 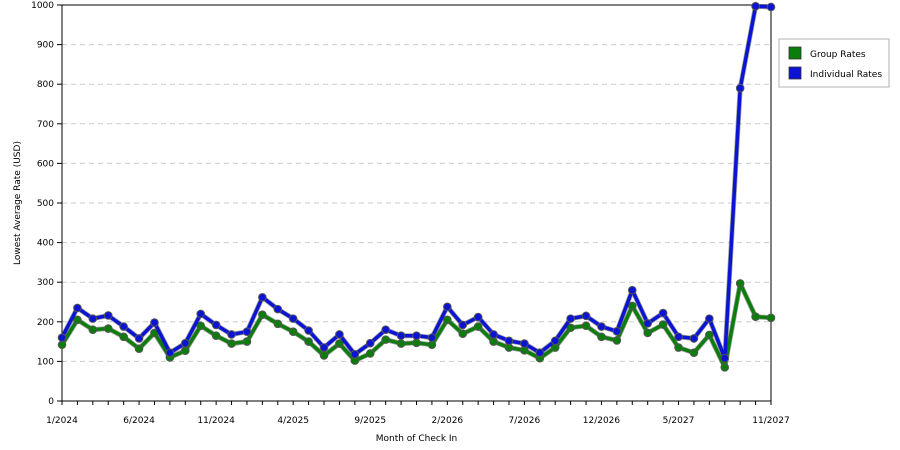 I want to click on y-tick-label: 0, so click(x=51, y=402).